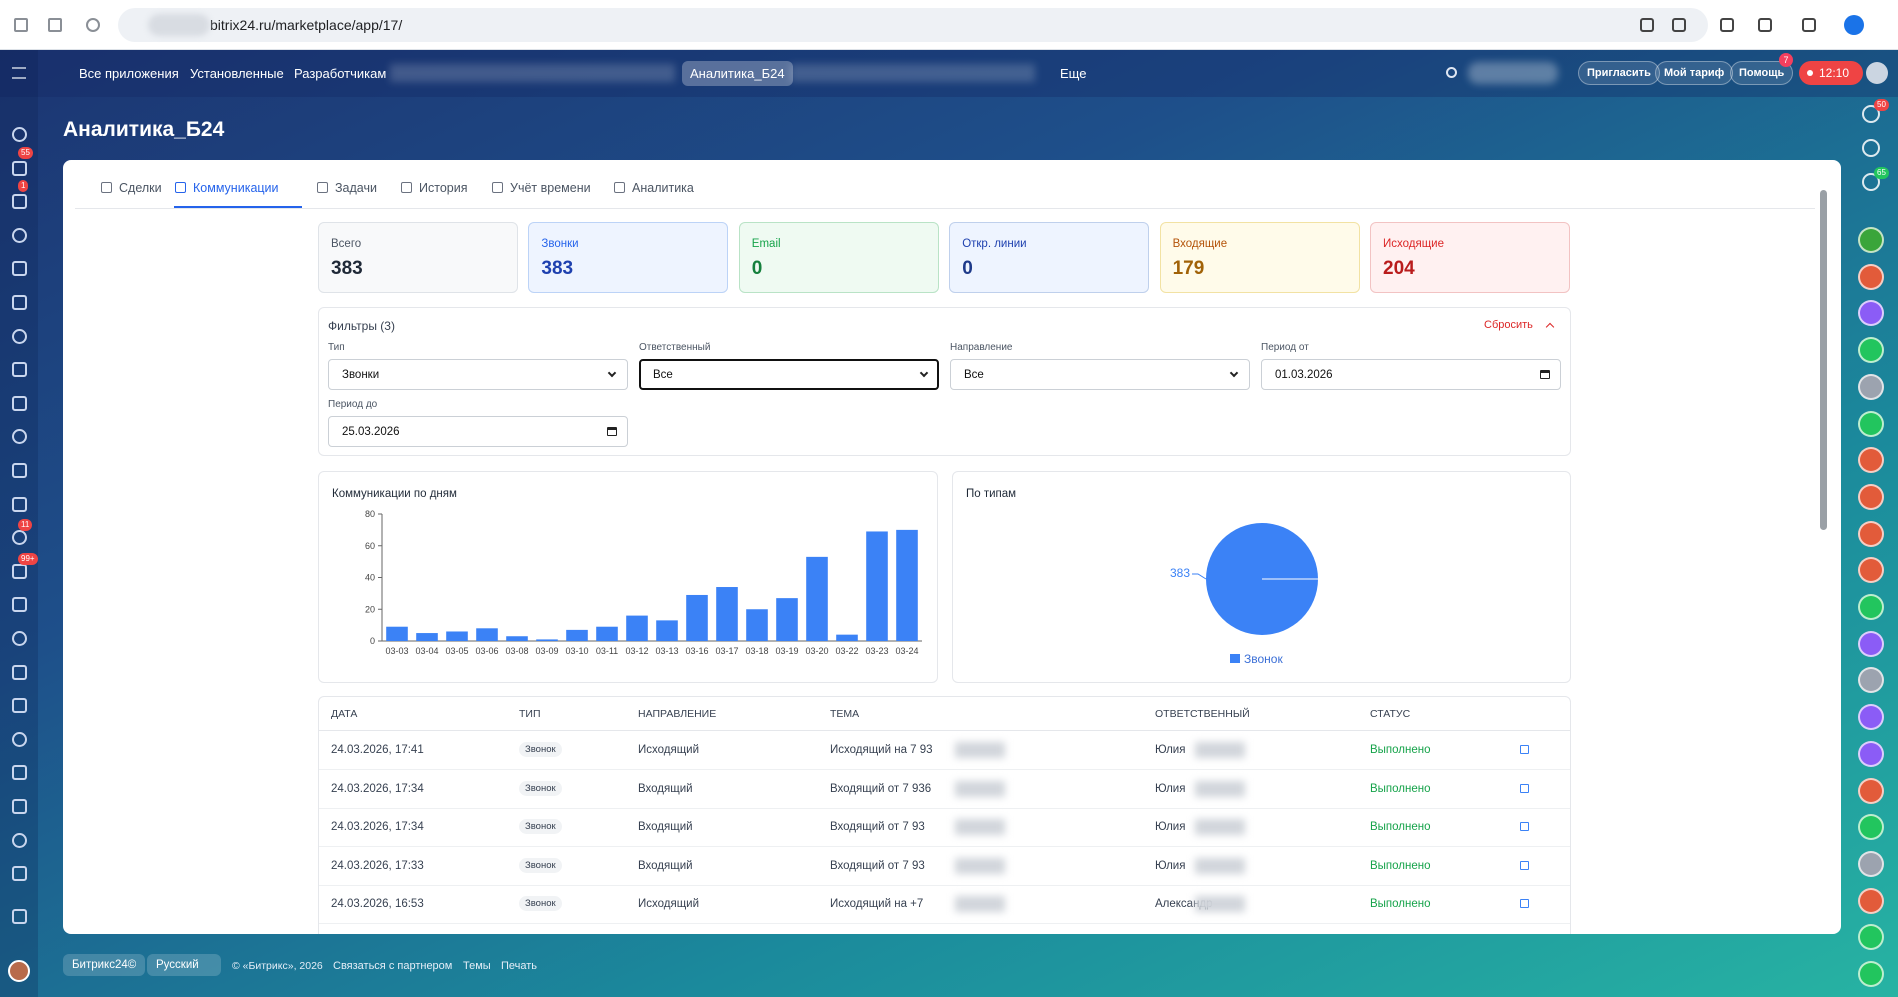 This screenshot has width=1898, height=997. What do you see at coordinates (140, 188) in the screenshot?
I see `tab: Сделки` at bounding box center [140, 188].